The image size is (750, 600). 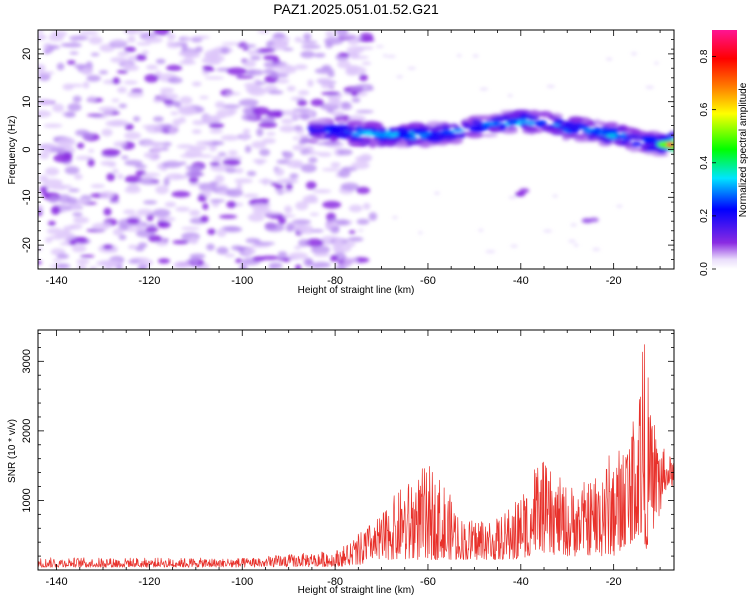 I want to click on snr-y-tick-label: 2000, so click(x=27, y=431).